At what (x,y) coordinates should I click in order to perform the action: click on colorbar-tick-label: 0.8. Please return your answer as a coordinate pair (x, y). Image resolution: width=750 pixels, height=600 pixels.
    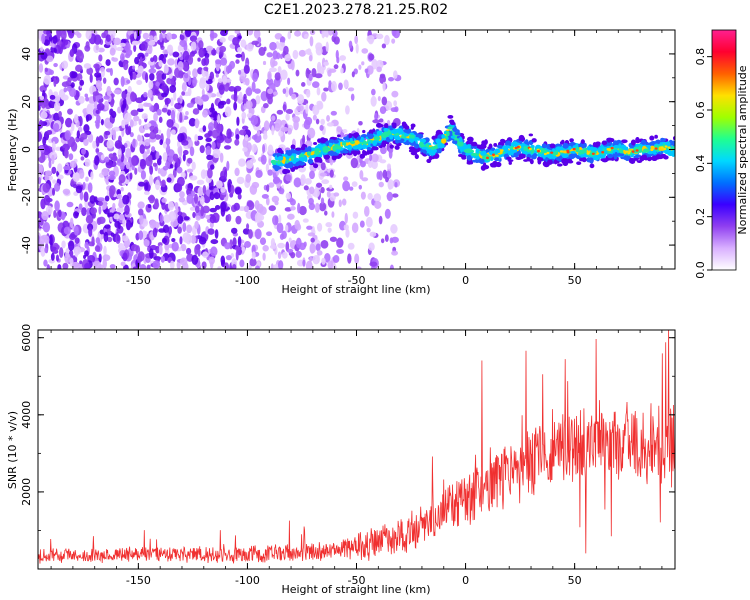
    Looking at the image, I should click on (700, 57).